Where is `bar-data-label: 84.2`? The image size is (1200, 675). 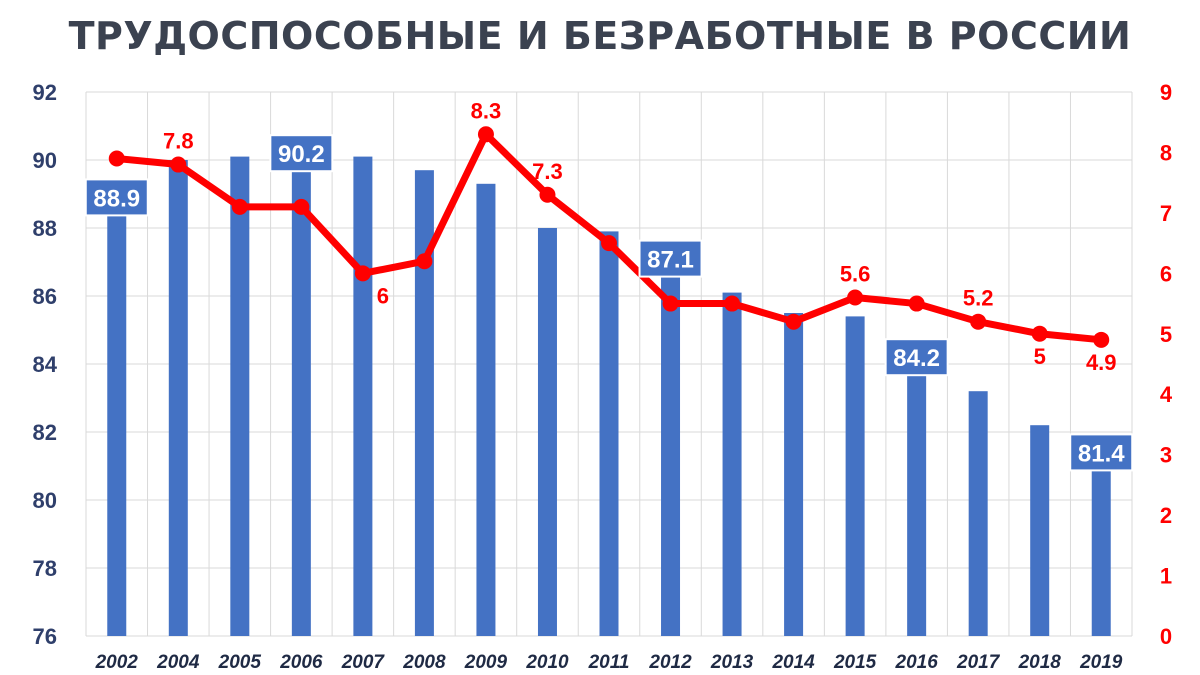
bar-data-label: 84.2 is located at coordinates (916, 357).